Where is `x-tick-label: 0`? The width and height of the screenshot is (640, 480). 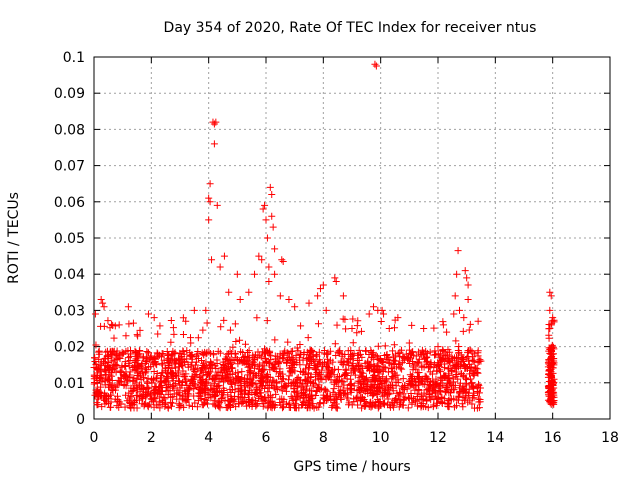 x-tick-label: 0 is located at coordinates (94, 438).